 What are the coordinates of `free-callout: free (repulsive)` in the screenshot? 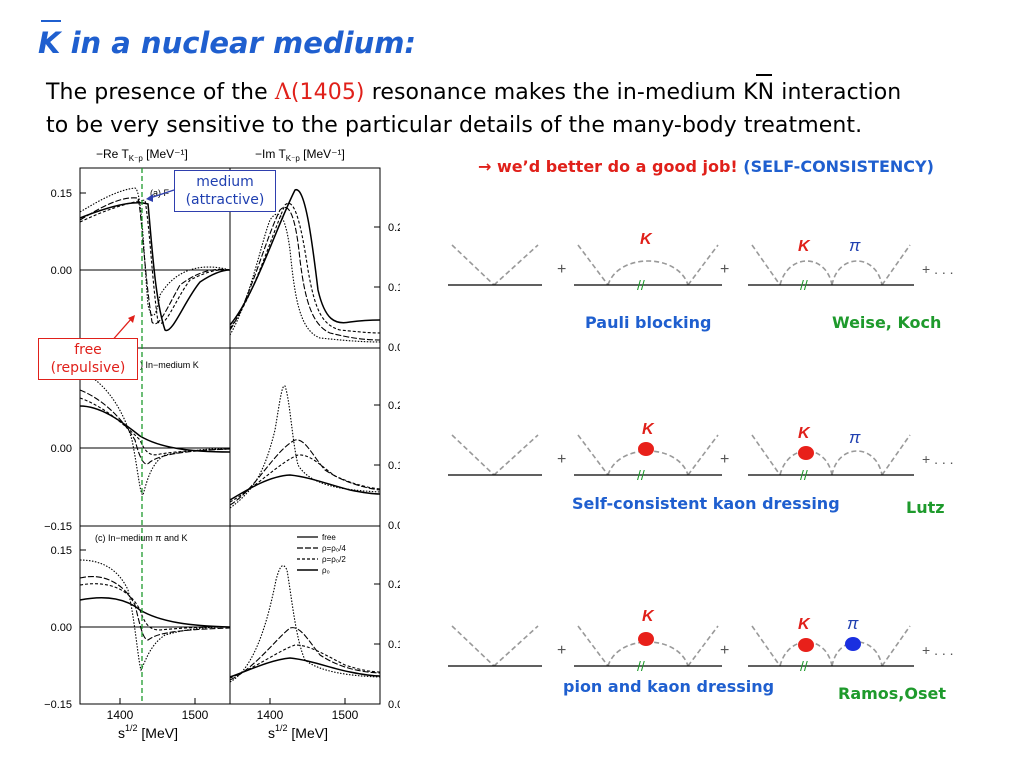 It's located at (88, 359).